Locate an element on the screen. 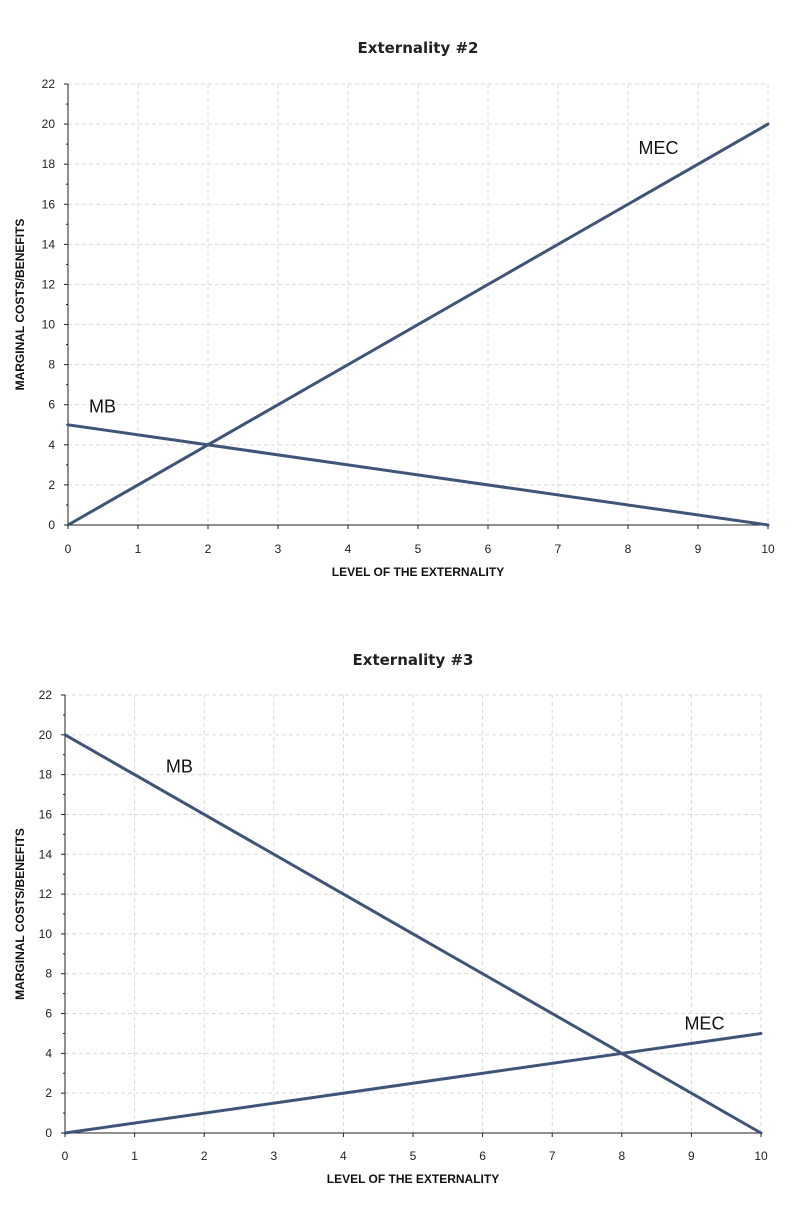 The image size is (804, 1222). chart-2-x-axis-label: LEVEL OF THE EXTERNALITY is located at coordinates (413, 1179).